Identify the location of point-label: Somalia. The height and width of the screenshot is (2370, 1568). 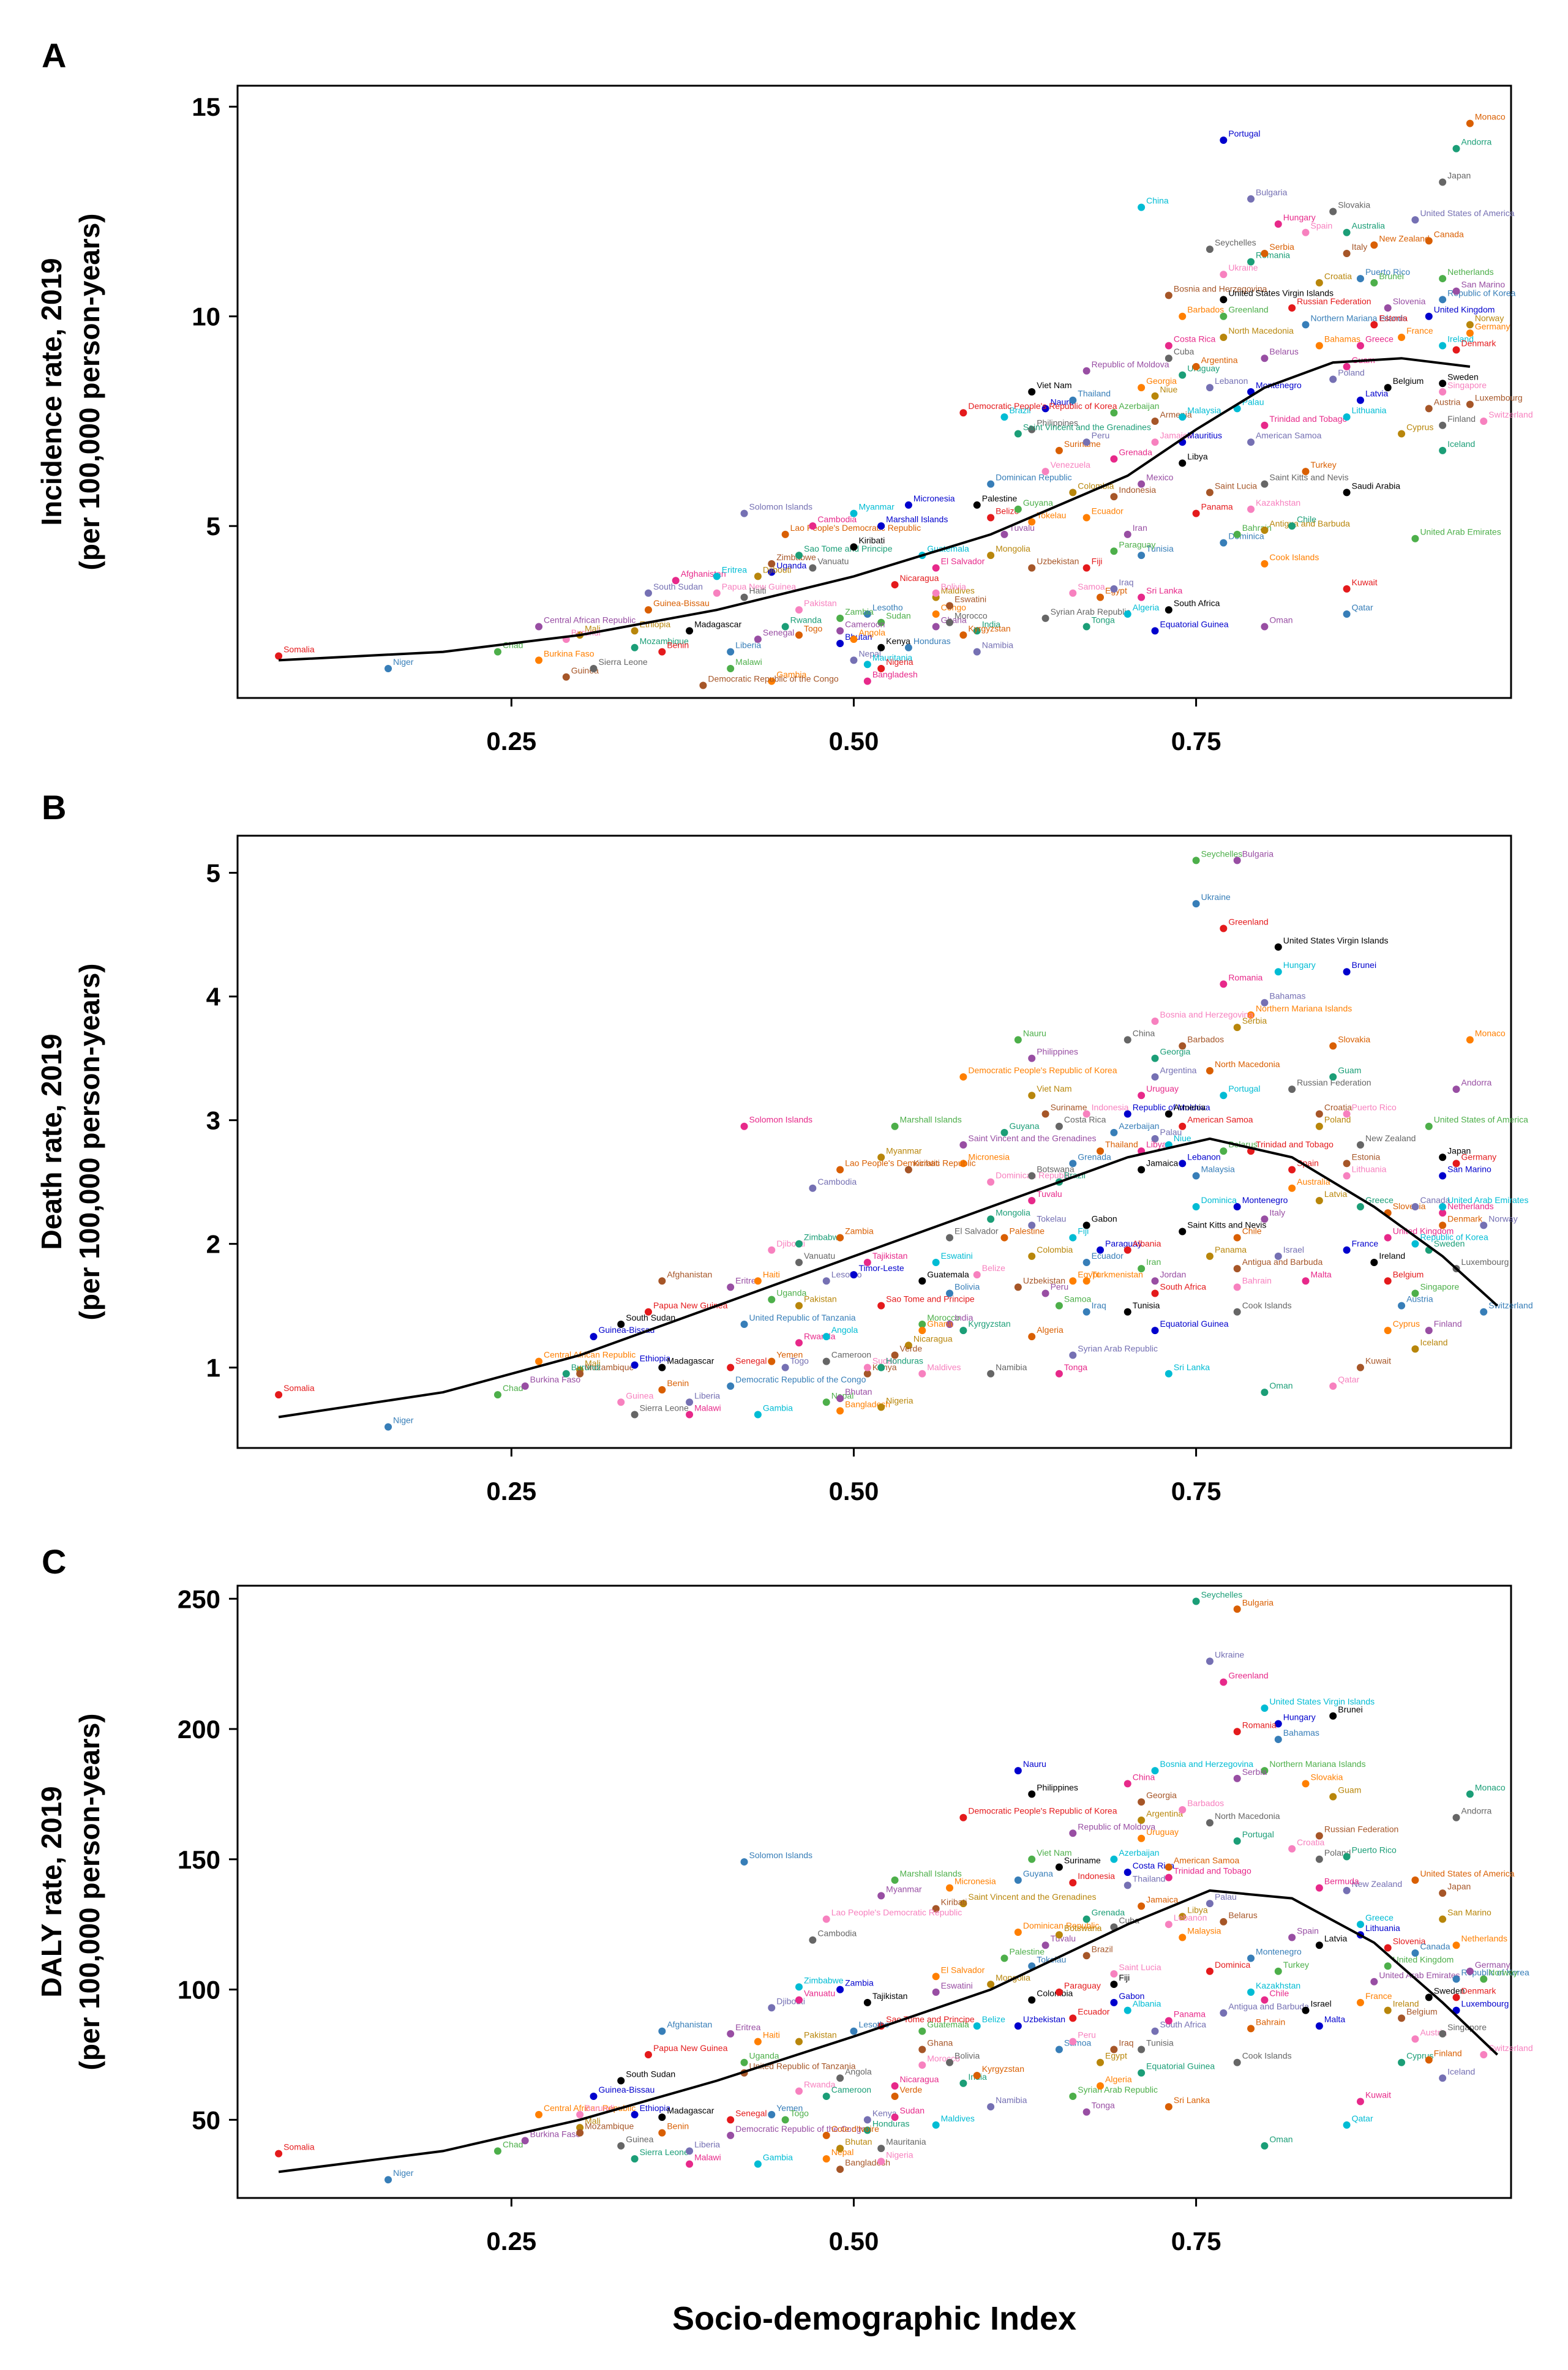
(299, 1388).